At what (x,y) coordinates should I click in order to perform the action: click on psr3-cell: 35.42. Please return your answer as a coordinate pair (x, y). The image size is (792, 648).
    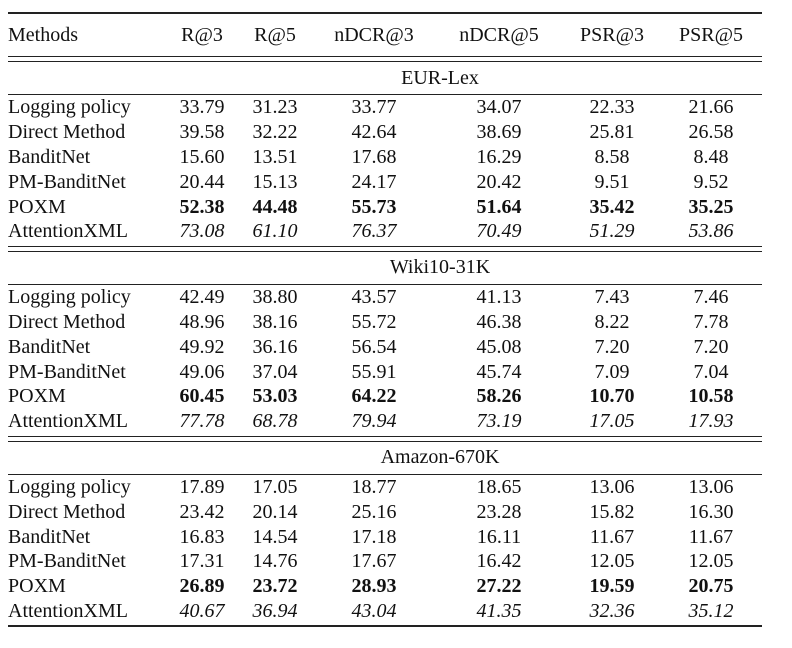
    Looking at the image, I should click on (612, 206).